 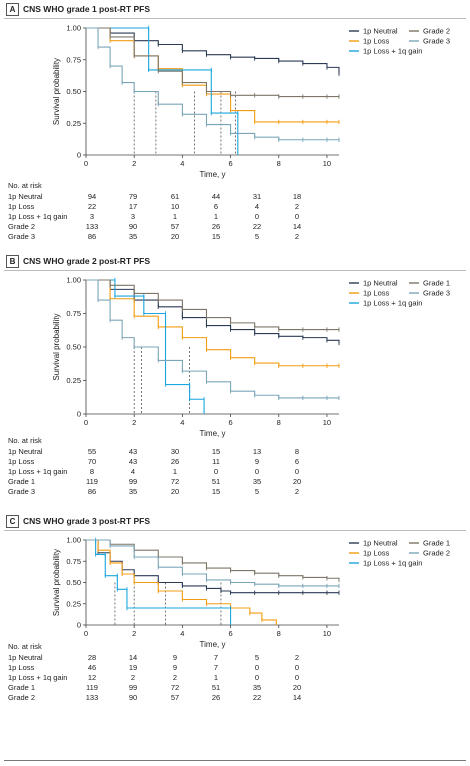 What do you see at coordinates (380, 283) in the screenshot?
I see `legend-label: 1p Neutral` at bounding box center [380, 283].